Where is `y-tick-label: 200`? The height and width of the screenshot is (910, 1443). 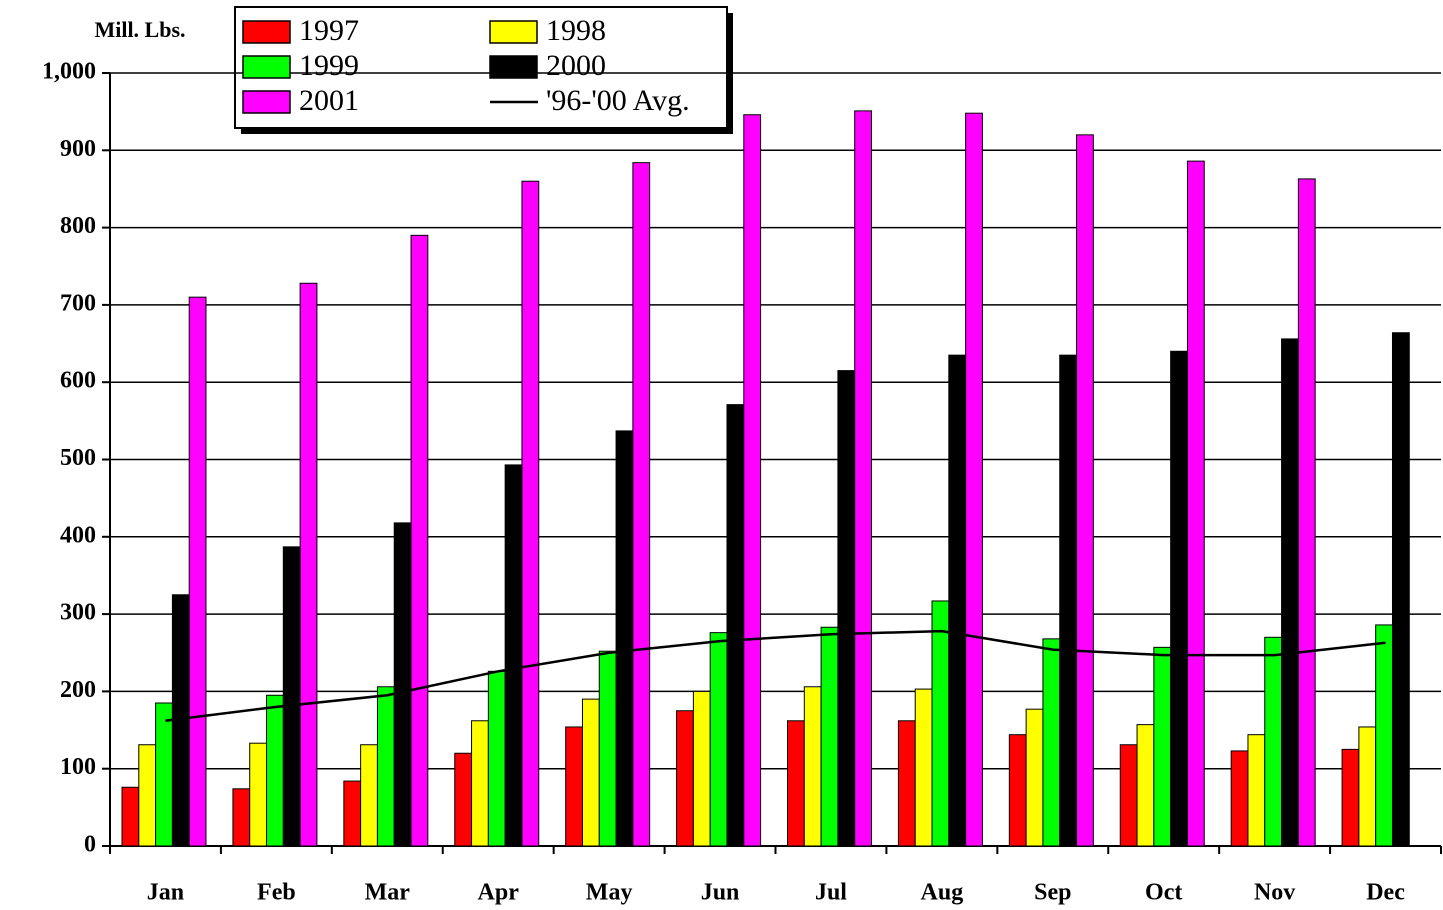 y-tick-label: 200 is located at coordinates (78, 690).